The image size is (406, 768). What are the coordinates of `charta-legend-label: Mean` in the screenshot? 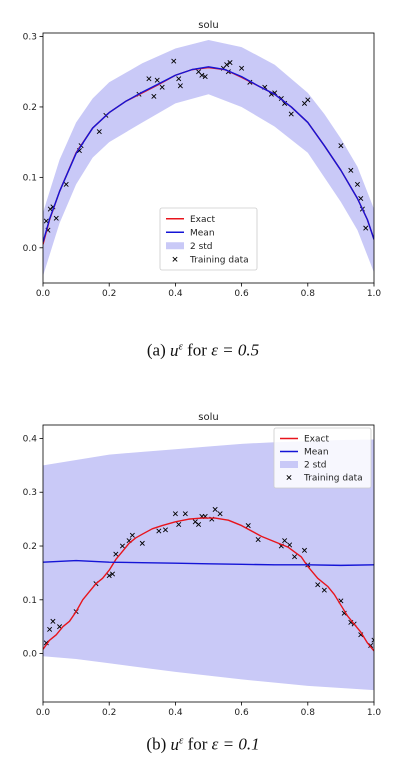 It's located at (202, 233).